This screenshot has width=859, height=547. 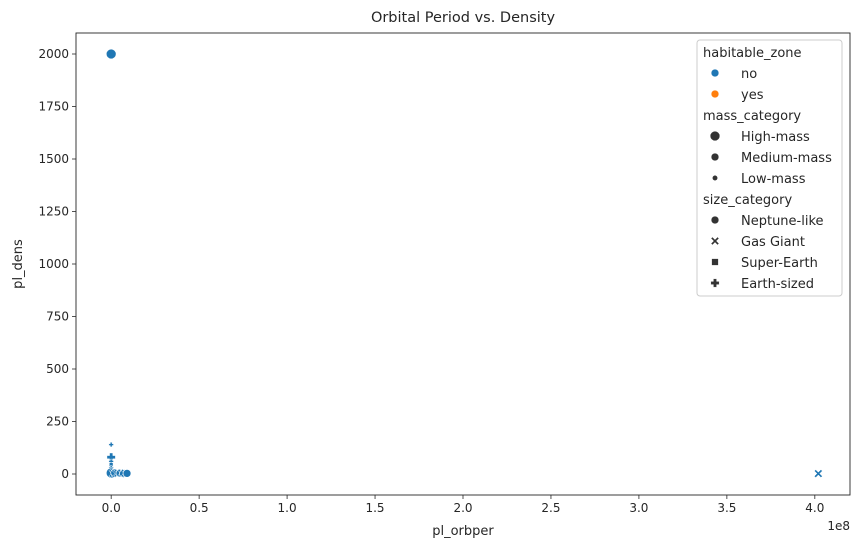 What do you see at coordinates (287, 508) in the screenshot?
I see `x-tick-label: 1.0` at bounding box center [287, 508].